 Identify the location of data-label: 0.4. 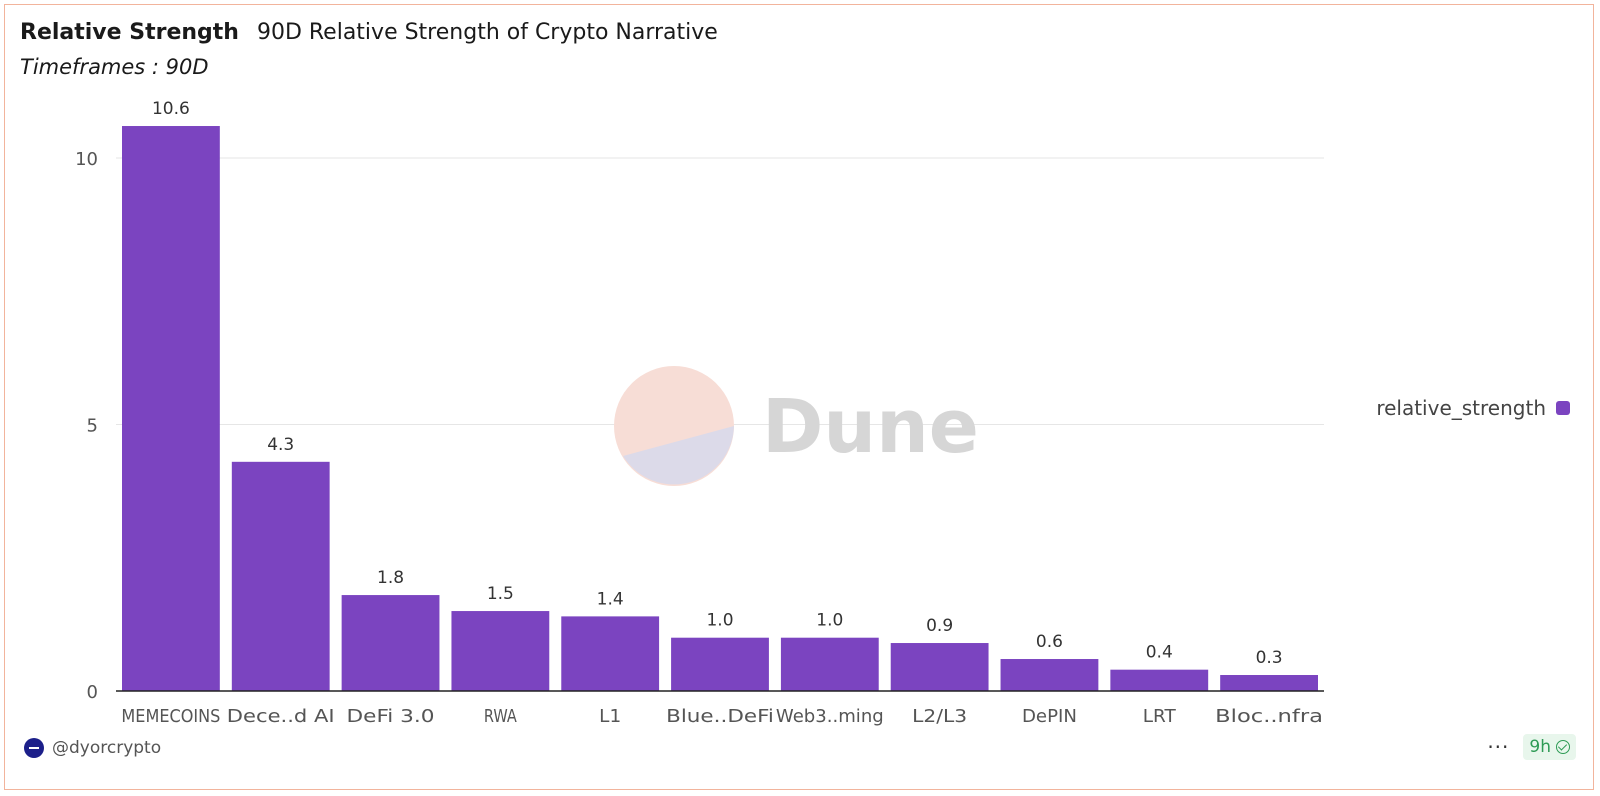
(1159, 653).